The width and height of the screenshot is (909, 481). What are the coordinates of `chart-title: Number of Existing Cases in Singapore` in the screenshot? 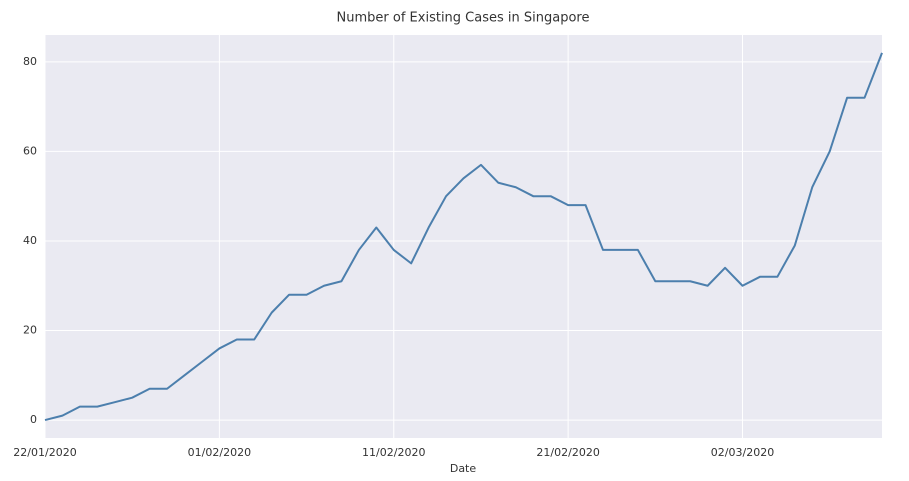 It's located at (463, 18).